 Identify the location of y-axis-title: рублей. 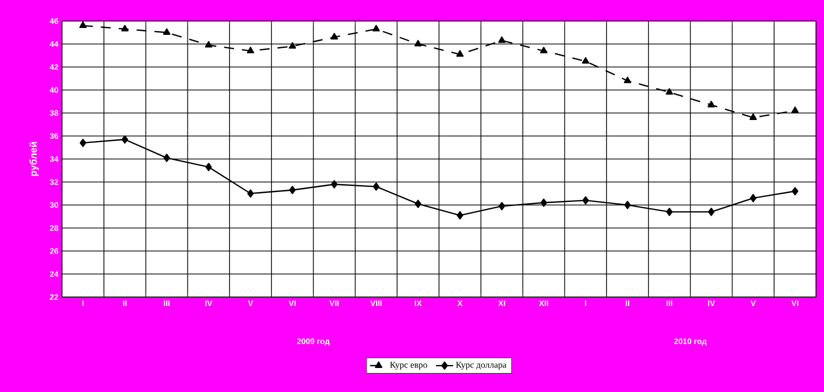
(34, 159).